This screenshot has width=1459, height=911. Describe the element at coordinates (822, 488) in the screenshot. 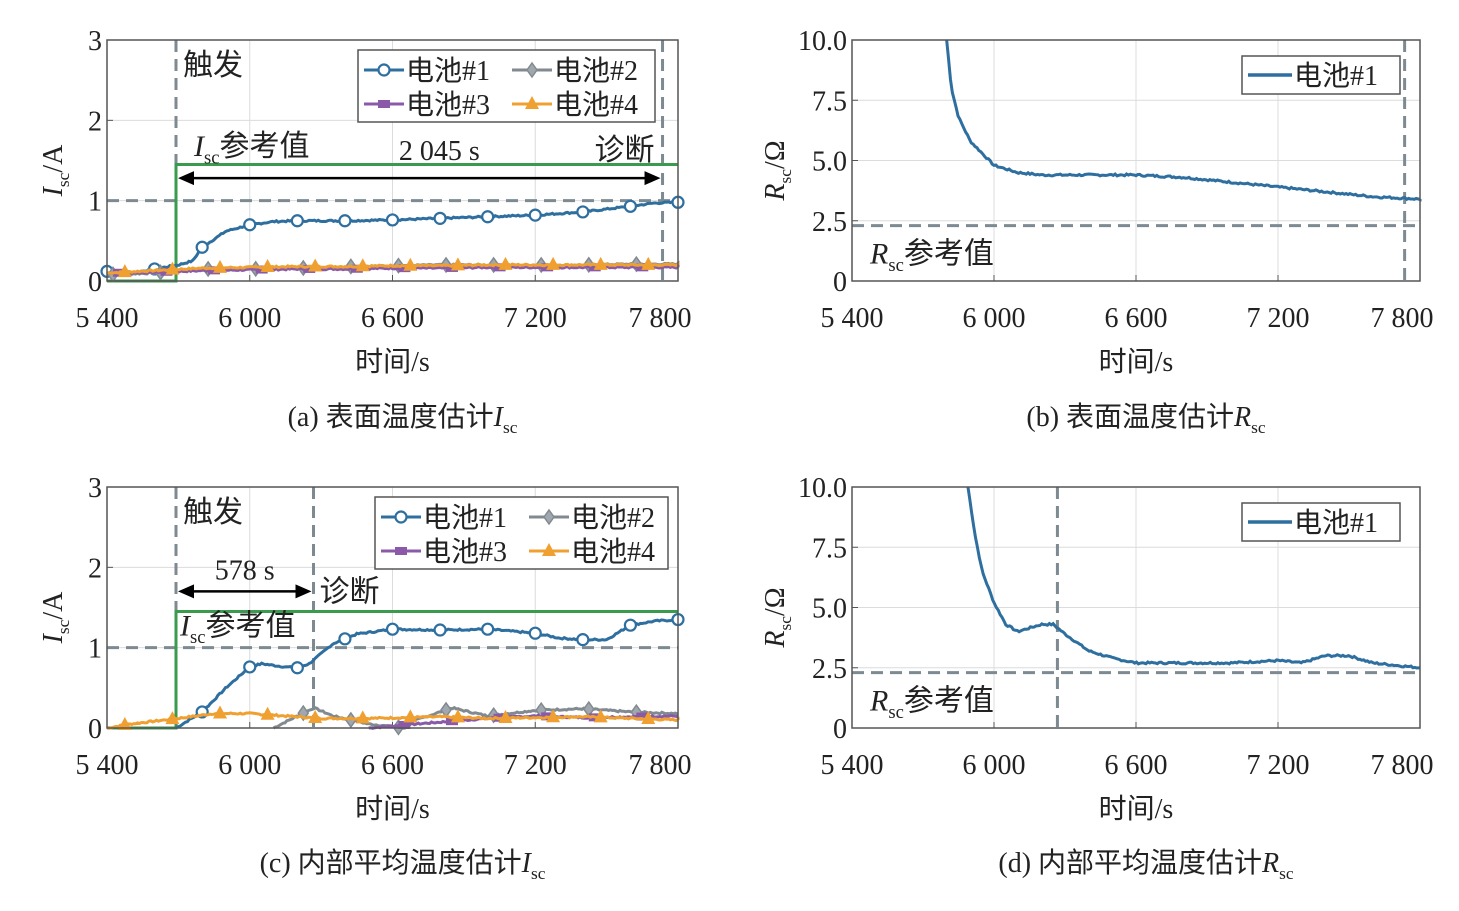

I see `y-tick-label: 10.0` at that location.